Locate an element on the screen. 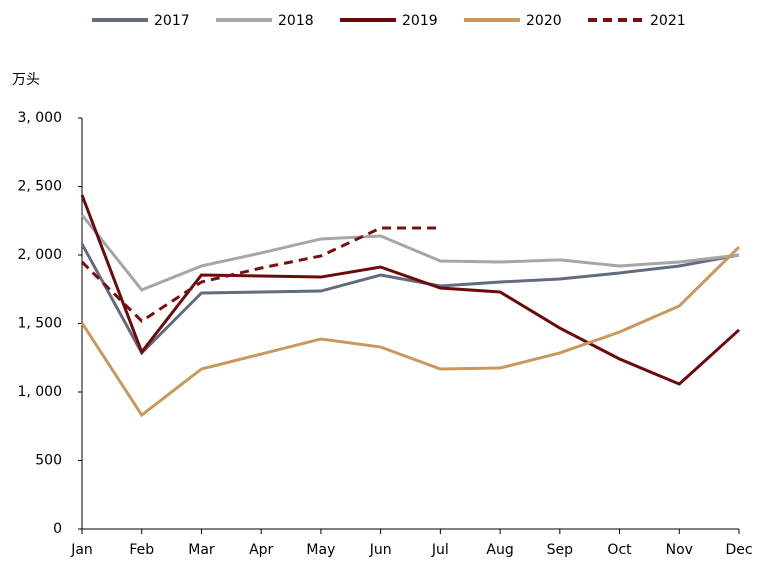 The image size is (774, 578). y-tick-label: 3, 000 is located at coordinates (39, 118).